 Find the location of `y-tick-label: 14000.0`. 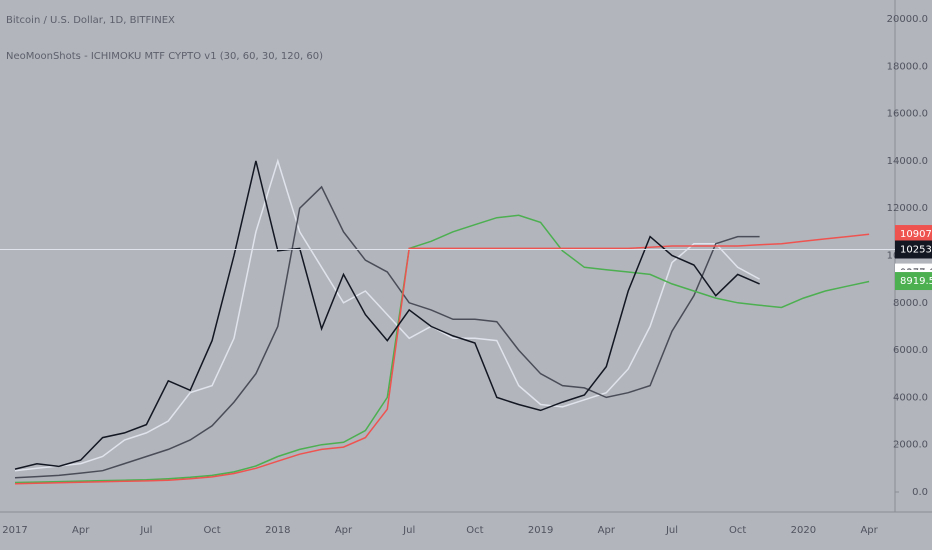

y-tick-label: 14000.0 is located at coordinates (907, 161).